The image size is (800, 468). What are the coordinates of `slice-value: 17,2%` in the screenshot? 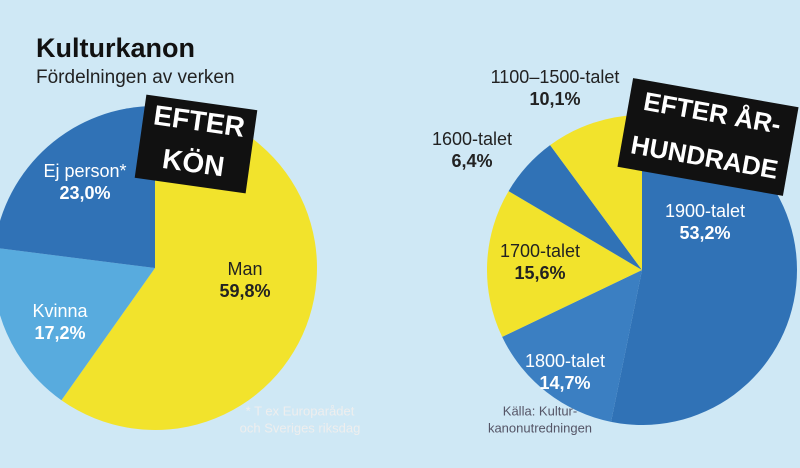 It's located at (59, 333).